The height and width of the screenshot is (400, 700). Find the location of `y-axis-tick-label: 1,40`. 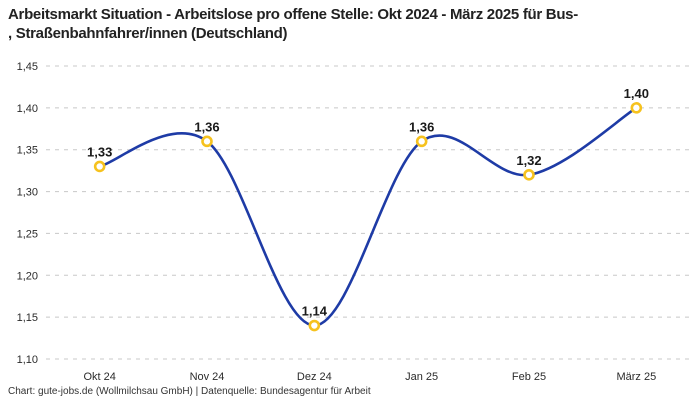

y-axis-tick-label: 1,40 is located at coordinates (27, 109).